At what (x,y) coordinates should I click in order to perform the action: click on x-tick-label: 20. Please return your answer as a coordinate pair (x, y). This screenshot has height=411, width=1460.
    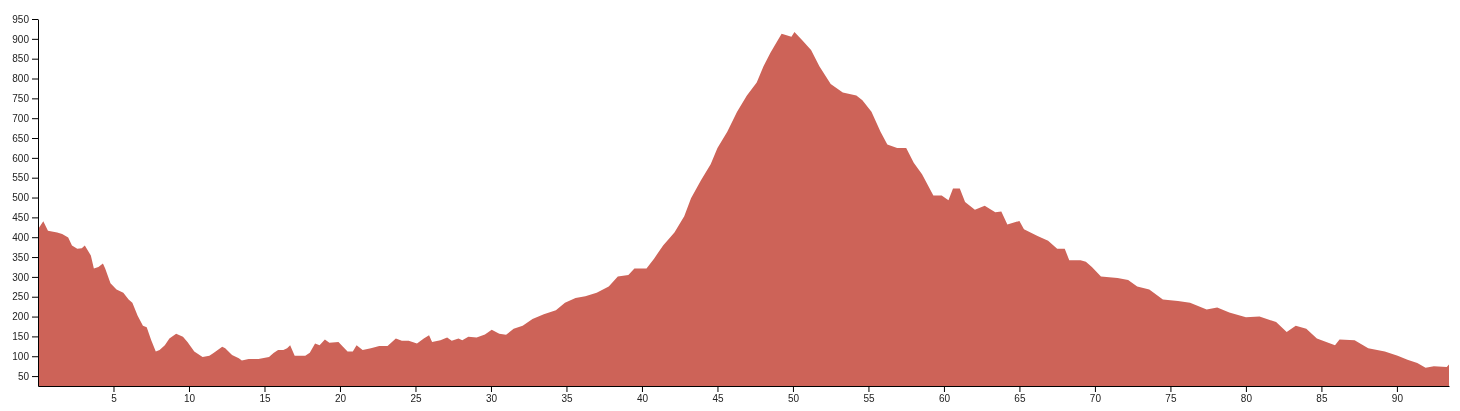
    Looking at the image, I should click on (340, 399).